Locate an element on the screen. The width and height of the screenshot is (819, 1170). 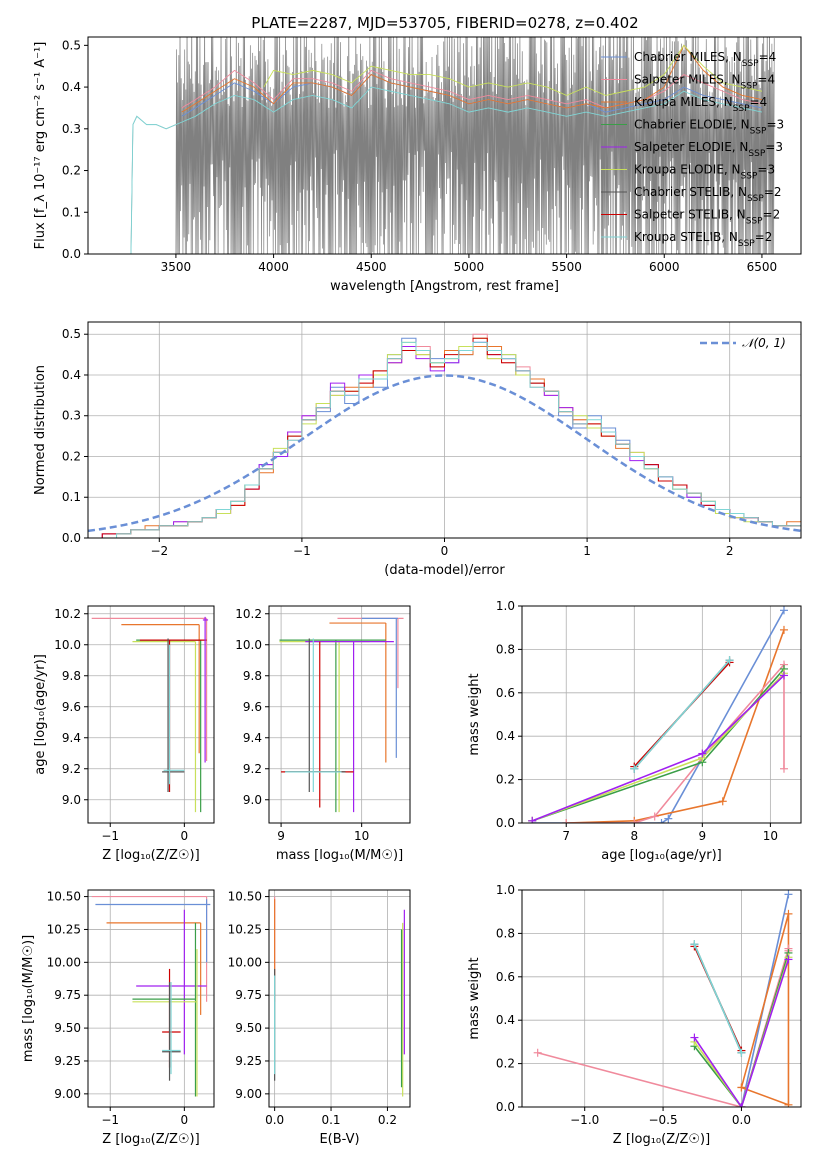
y-tick-label: 0.8 is located at coordinates (505, 933).